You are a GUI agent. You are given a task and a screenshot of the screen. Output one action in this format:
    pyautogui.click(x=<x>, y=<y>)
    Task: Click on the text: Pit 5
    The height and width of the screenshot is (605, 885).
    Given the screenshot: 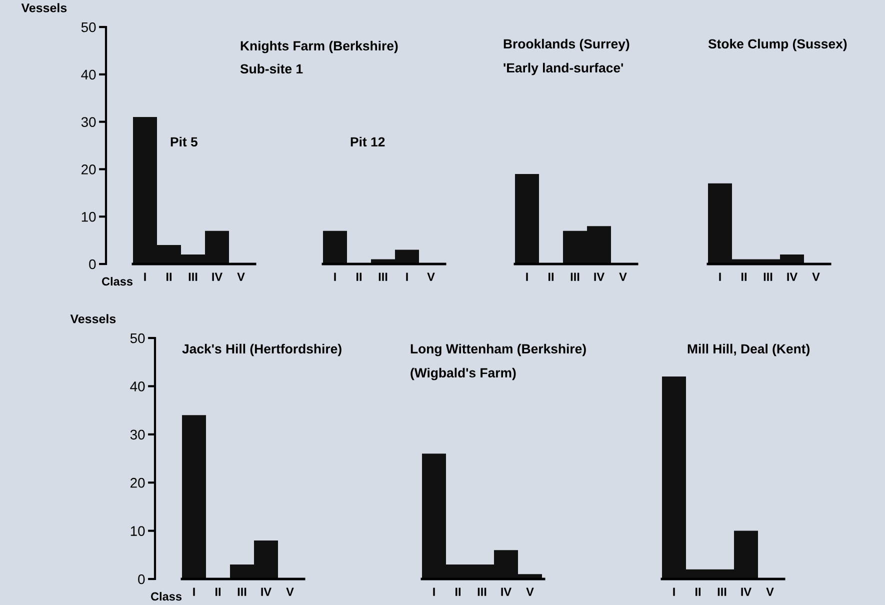 What is the action you would take?
    pyautogui.click(x=184, y=141)
    